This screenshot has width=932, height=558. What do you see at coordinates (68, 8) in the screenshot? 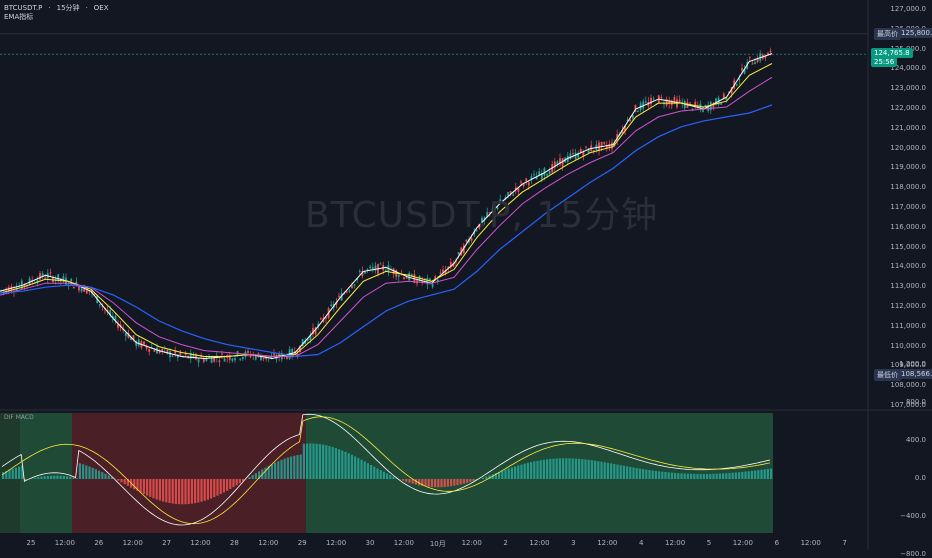
I see `interval-label: 15分钟` at bounding box center [68, 8].